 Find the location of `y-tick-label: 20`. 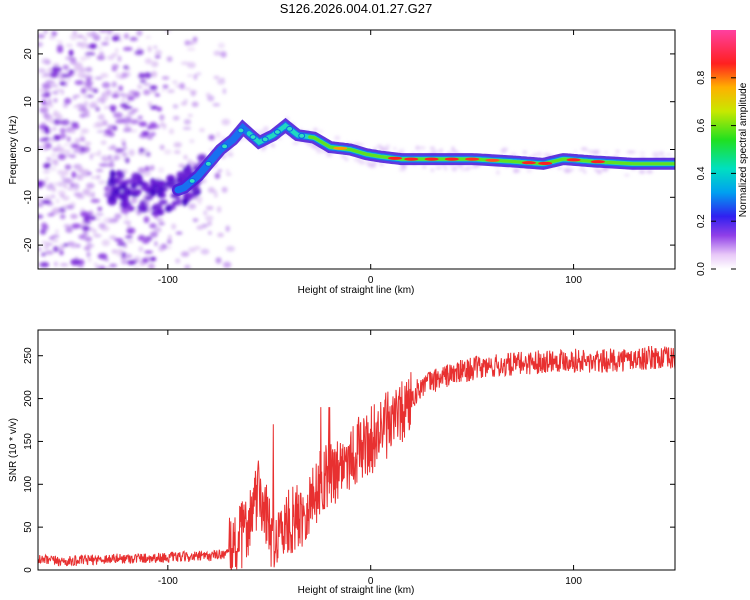

y-tick-label: 20 is located at coordinates (28, 54).